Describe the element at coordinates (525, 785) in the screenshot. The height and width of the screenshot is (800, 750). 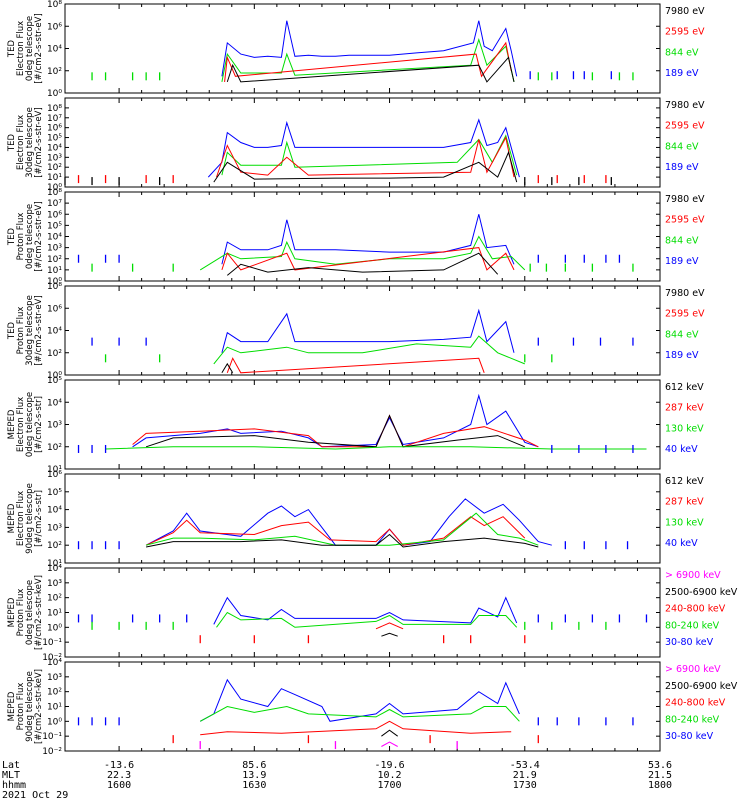
I see `x-tick-value-hhmm: 1730` at that location.